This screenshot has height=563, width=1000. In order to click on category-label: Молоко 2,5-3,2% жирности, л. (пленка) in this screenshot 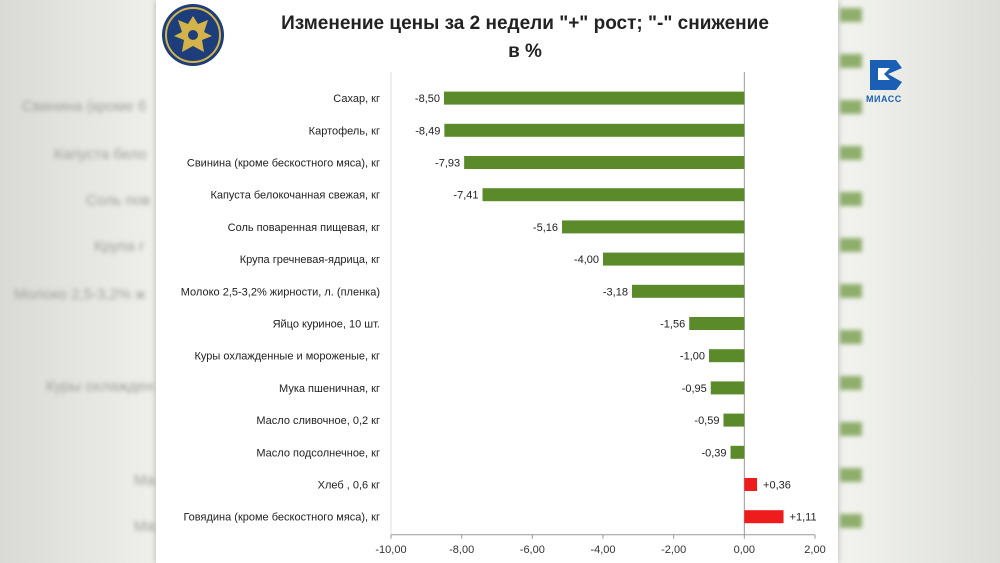, I will do `click(280, 292)`.